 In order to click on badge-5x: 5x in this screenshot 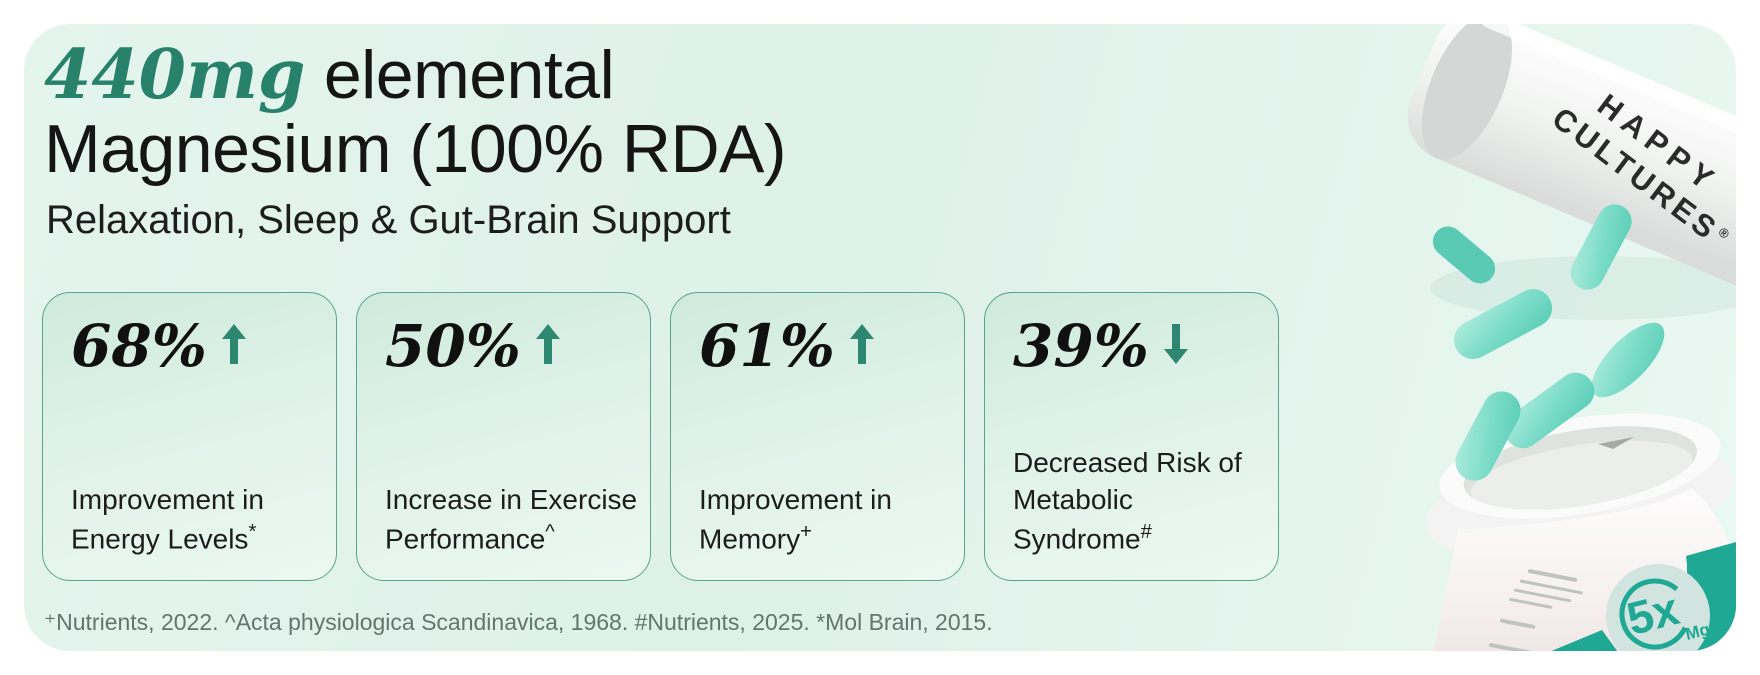, I will do `click(1653, 613)`.